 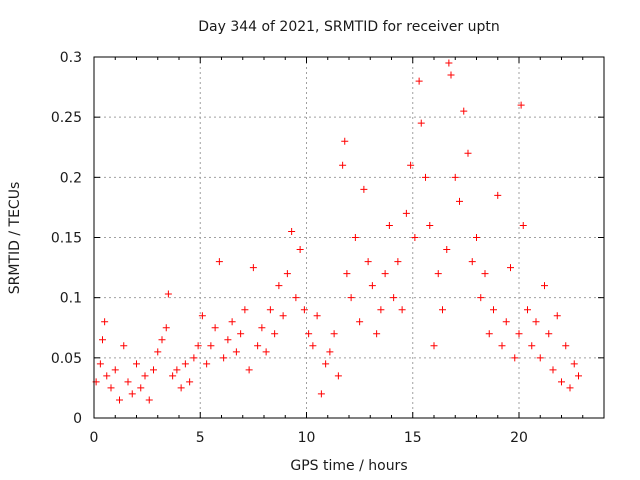 What do you see at coordinates (519, 438) in the screenshot?
I see `x-tick-label: 20` at bounding box center [519, 438].